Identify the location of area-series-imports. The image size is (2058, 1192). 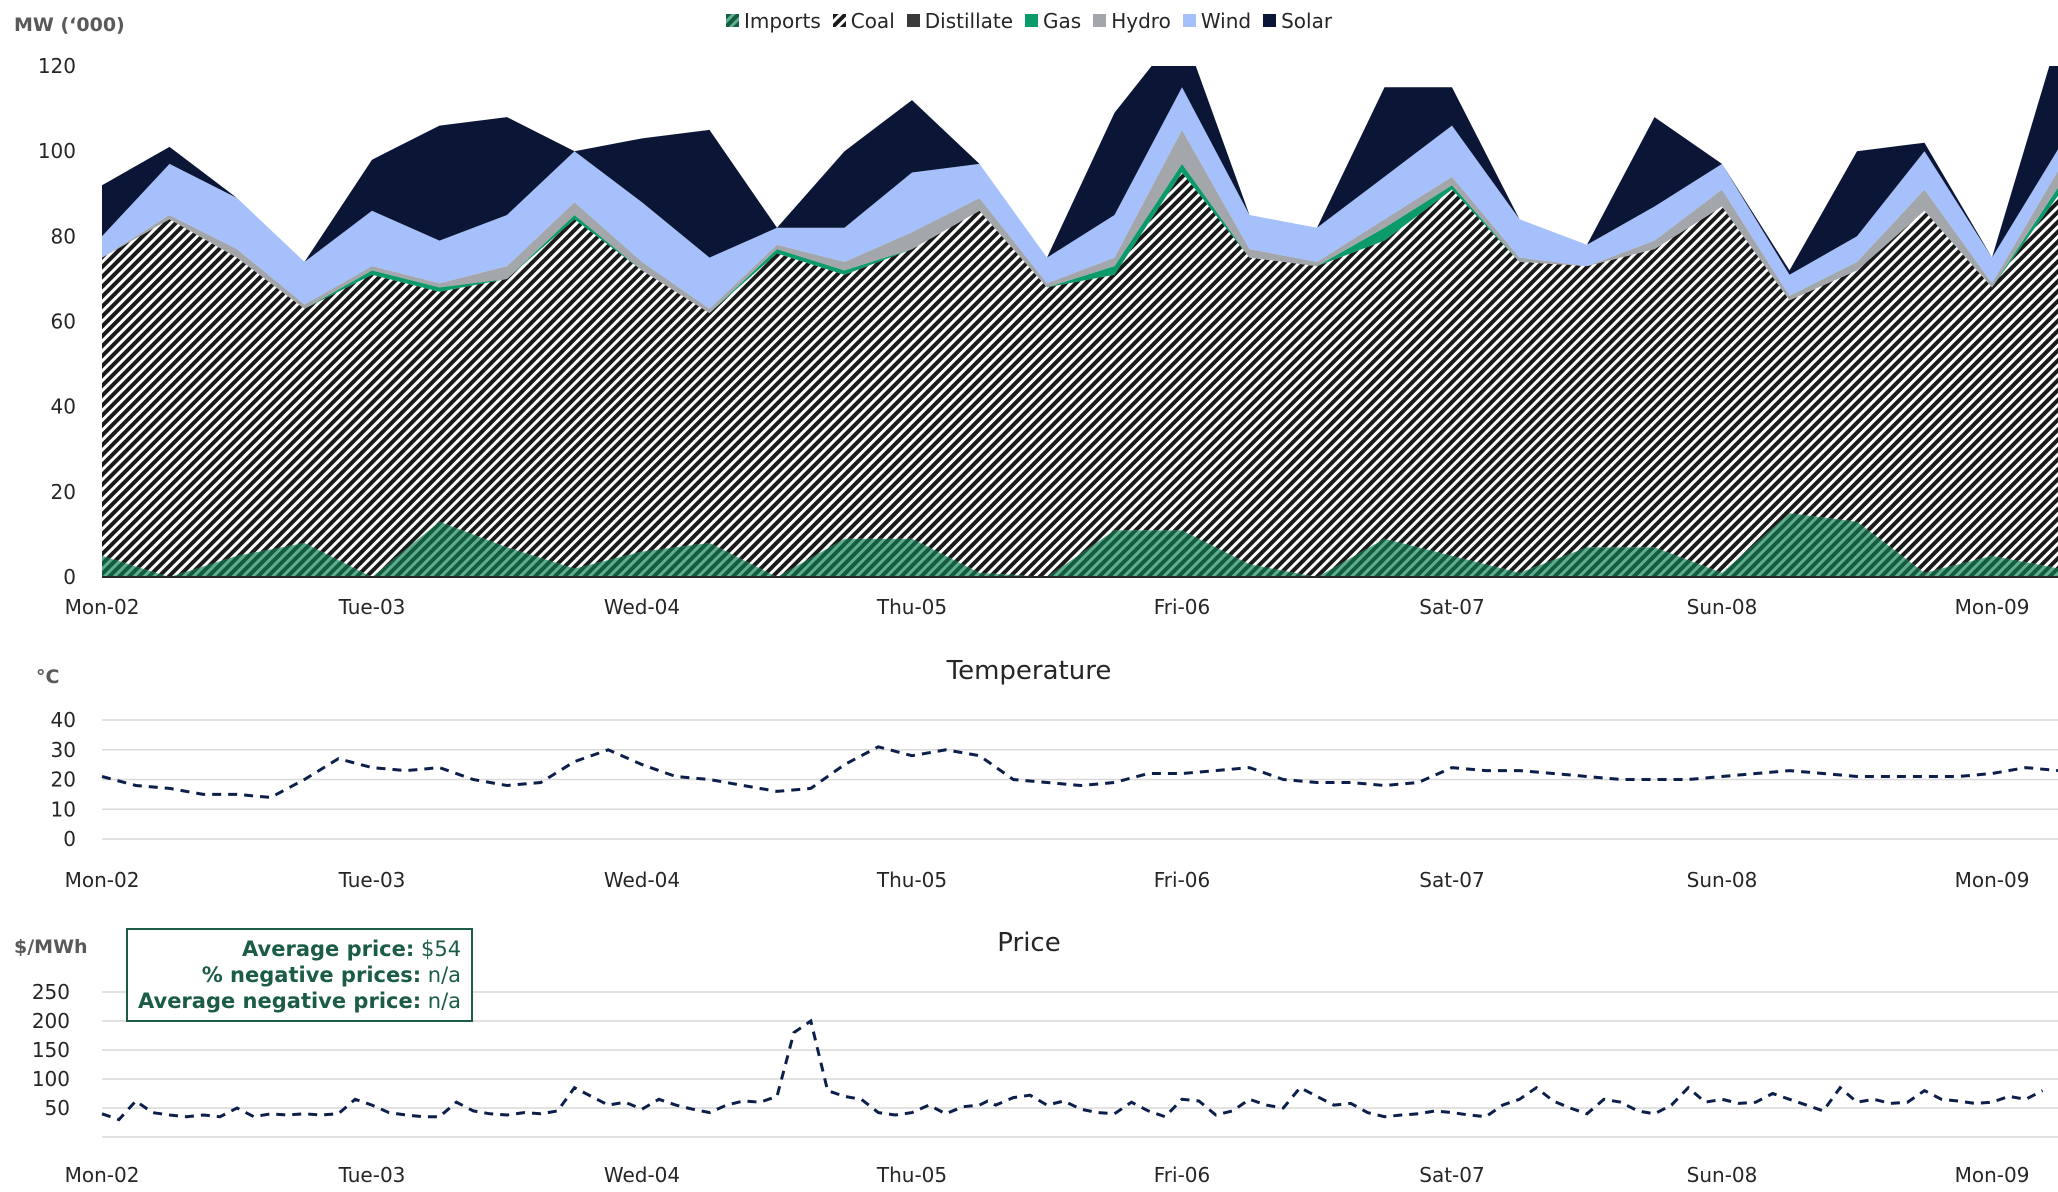
(1080, 545).